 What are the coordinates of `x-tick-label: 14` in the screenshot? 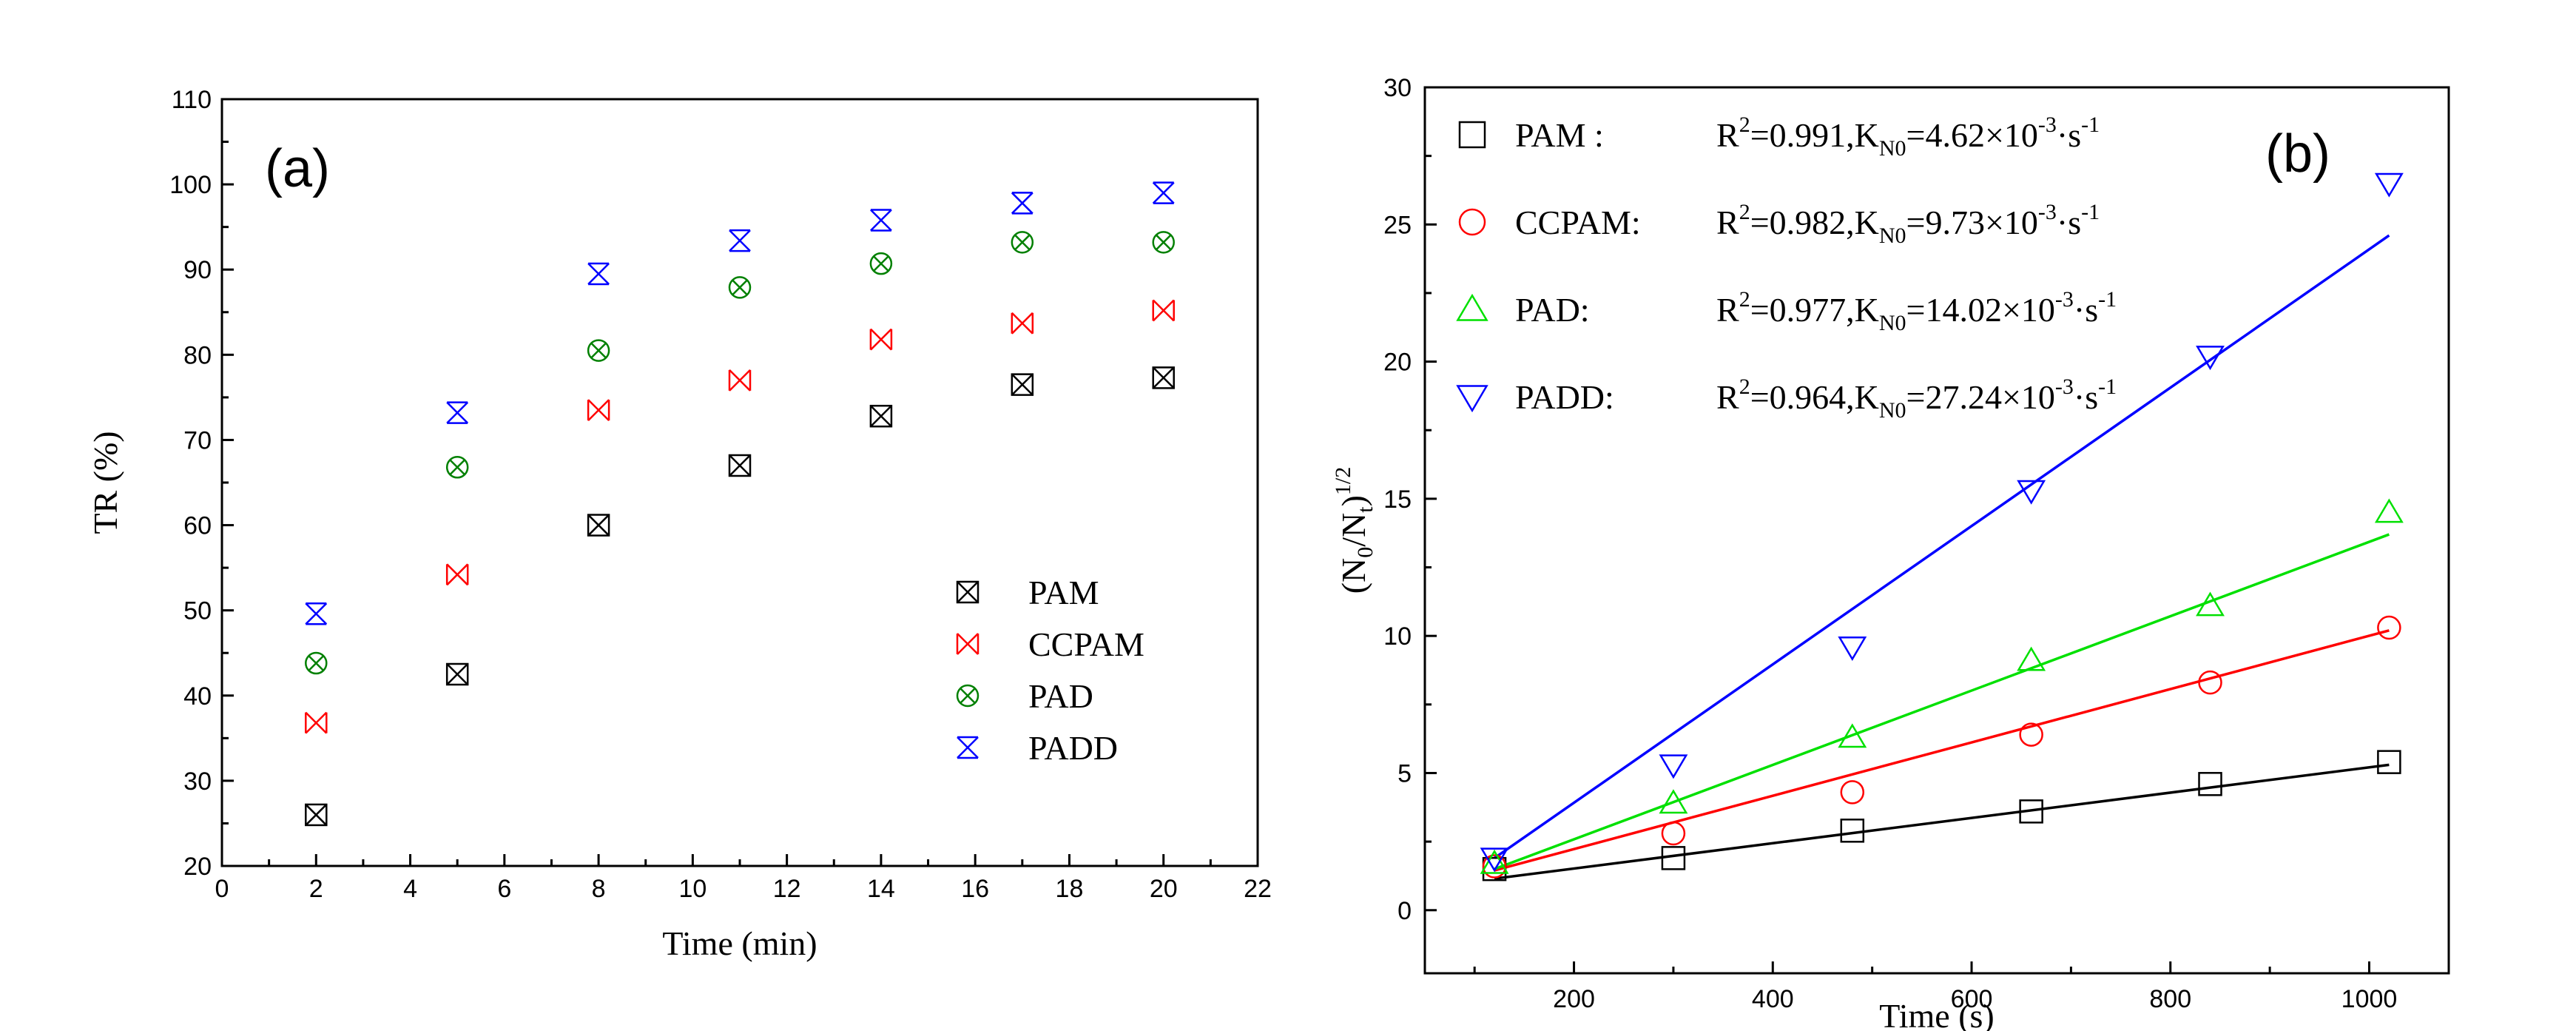 It's located at (881, 889).